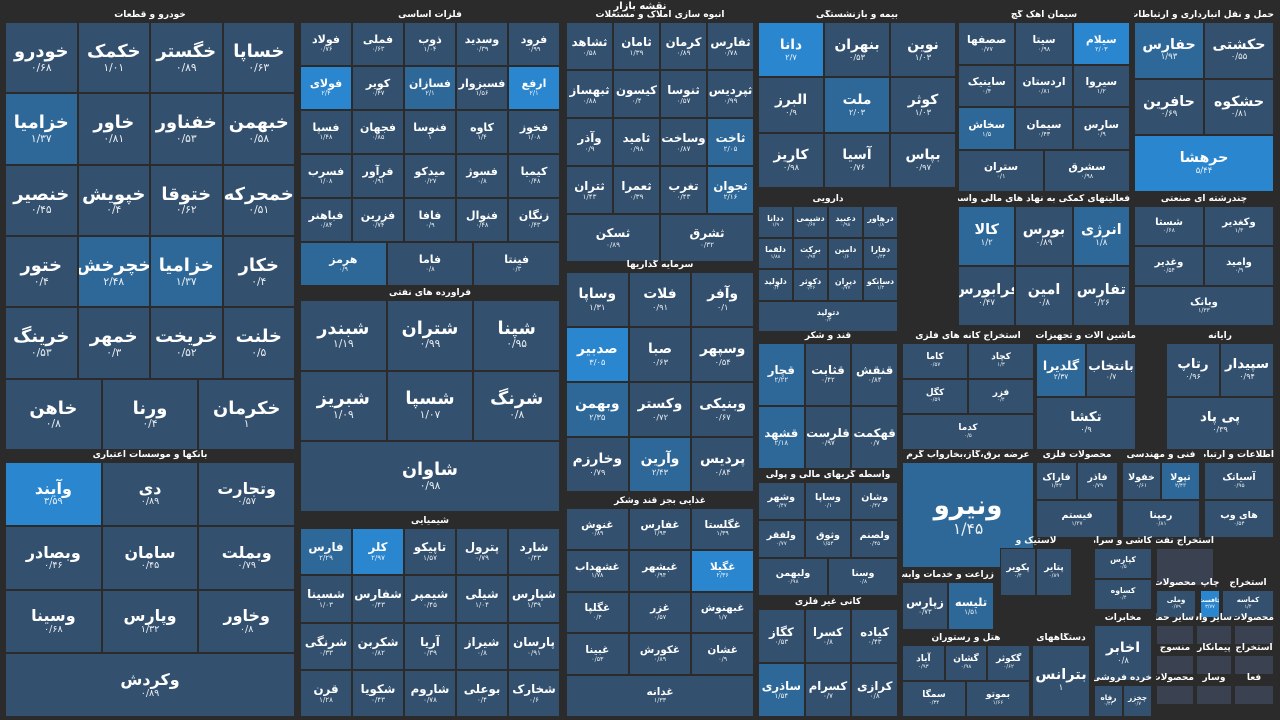 The image size is (1280, 720). What do you see at coordinates (430, 335) in the screenshot?
I see `tile: شتران ۰/۹۹` at bounding box center [430, 335].